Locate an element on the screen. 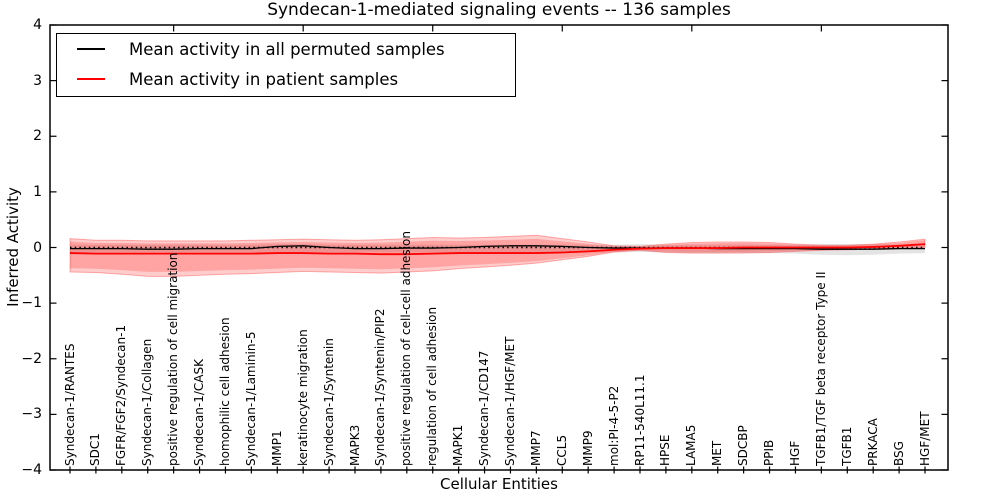  x-tick-label: Syndecan-1/CD147 is located at coordinates (484, 408).